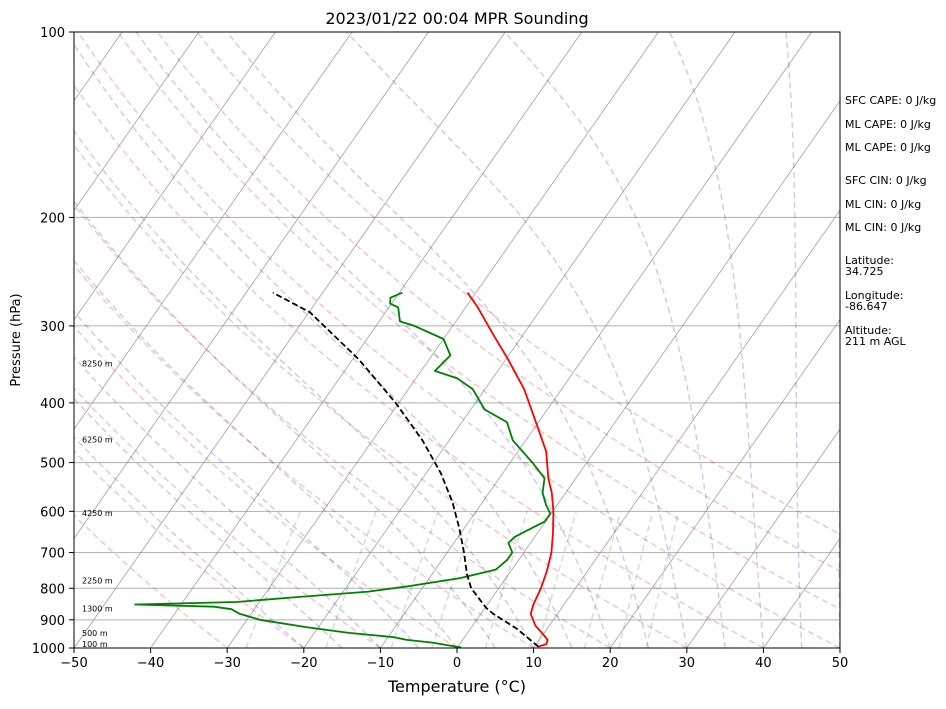 The width and height of the screenshot is (946, 709). Describe the element at coordinates (890, 100) in the screenshot. I see `stat-sfc-cape: SFC CAPE: 0 J/kg` at that location.